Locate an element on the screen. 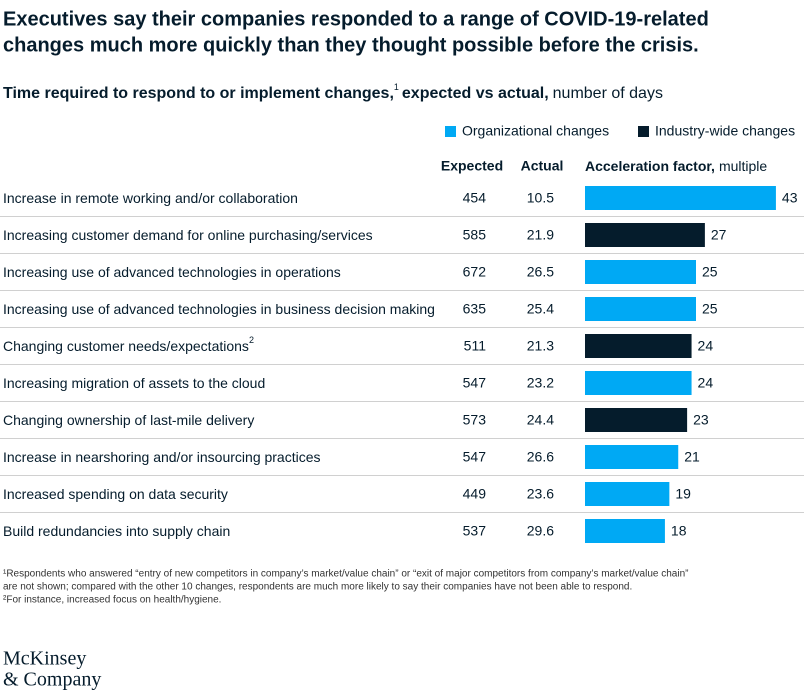 This screenshot has width=804, height=694. row-label: Build redundancies into supply chain is located at coordinates (116, 531).